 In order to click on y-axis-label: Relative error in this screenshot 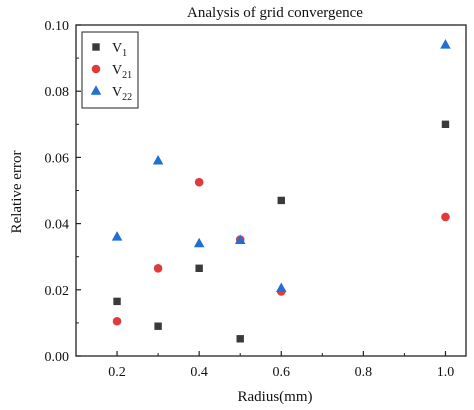, I will do `click(17, 192)`.